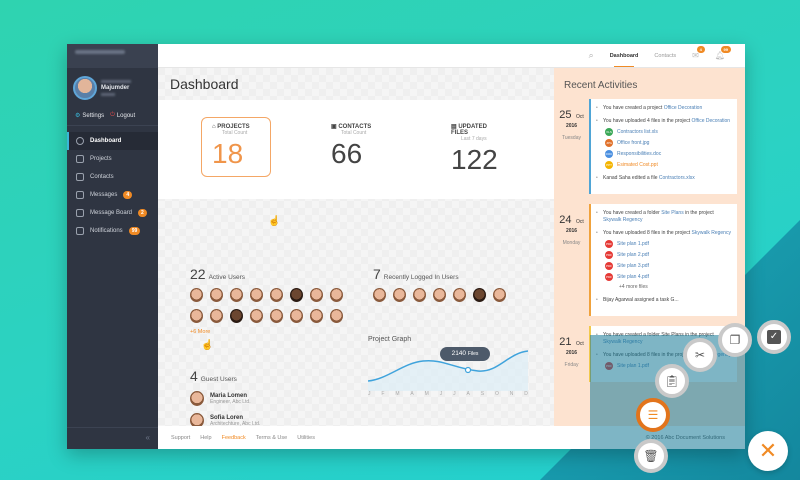 This screenshot has width=800, height=480. I want to click on collapse-sidebar-button: «, so click(112, 438).